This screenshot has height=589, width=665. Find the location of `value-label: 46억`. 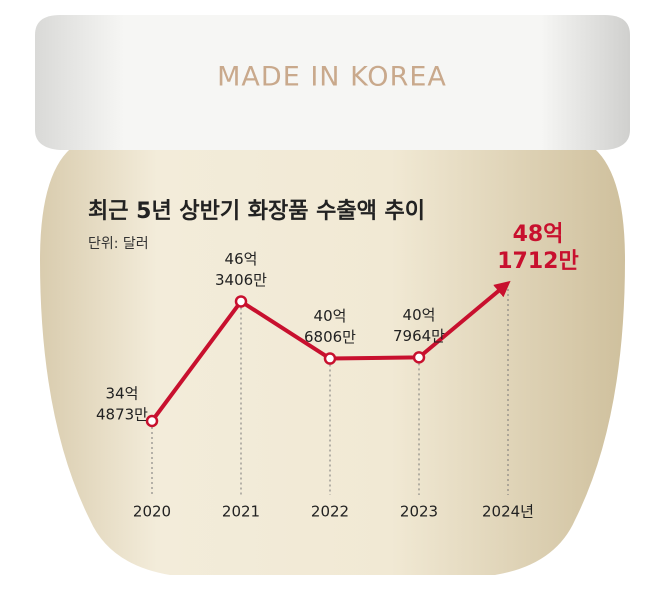

value-label: 46억 is located at coordinates (241, 259).